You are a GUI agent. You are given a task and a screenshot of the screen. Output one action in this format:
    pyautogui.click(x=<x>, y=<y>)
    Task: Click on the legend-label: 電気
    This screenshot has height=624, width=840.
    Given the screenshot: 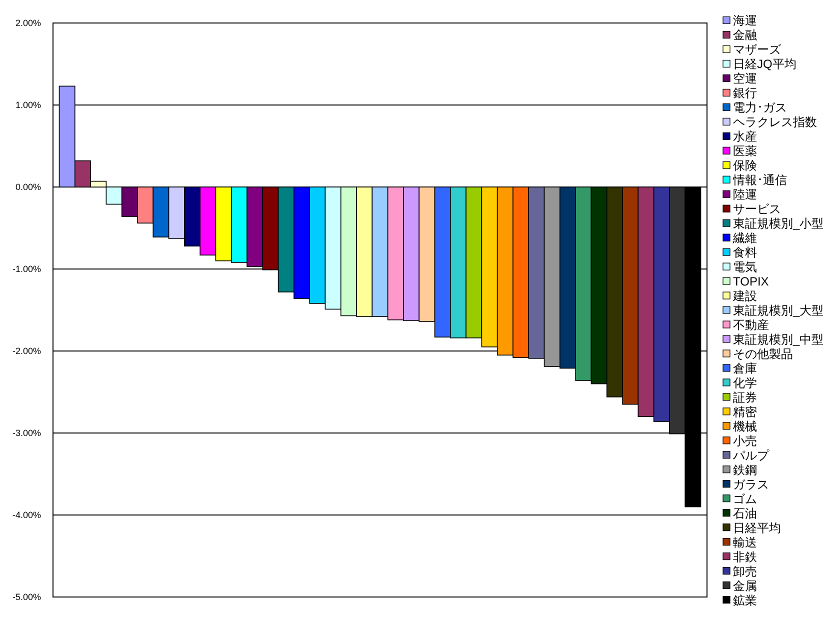 What is the action you would take?
    pyautogui.click(x=745, y=267)
    